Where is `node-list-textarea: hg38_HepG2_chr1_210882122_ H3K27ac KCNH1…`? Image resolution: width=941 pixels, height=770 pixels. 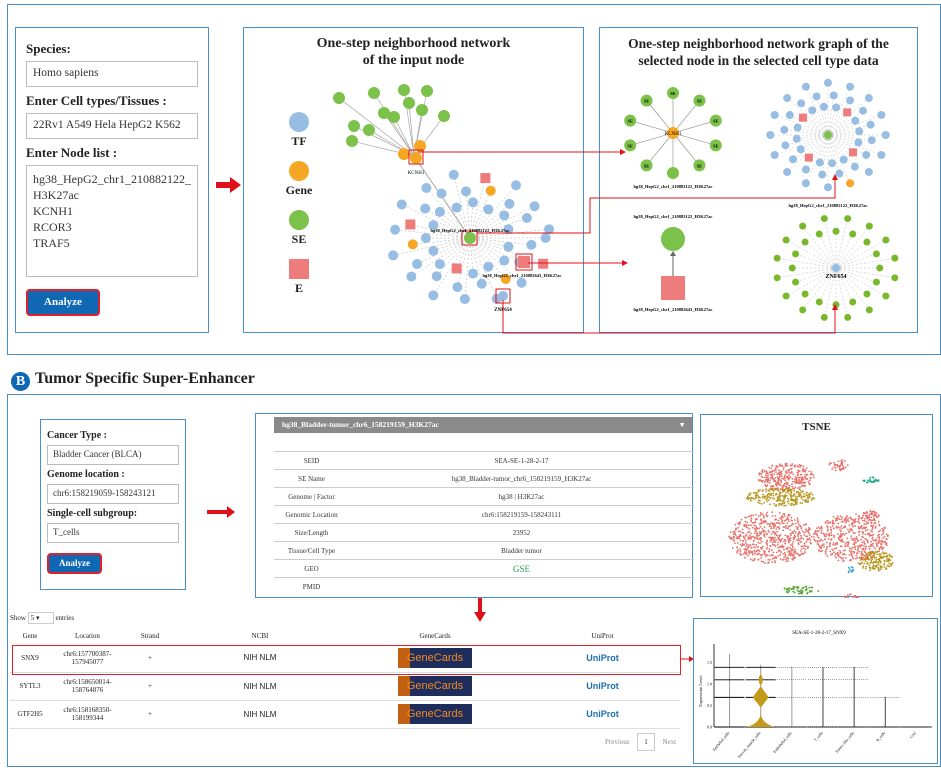
node-list-textarea: hg38_HepG2_chr1_210882122_ H3K27ac KCNH1… is located at coordinates (112, 221).